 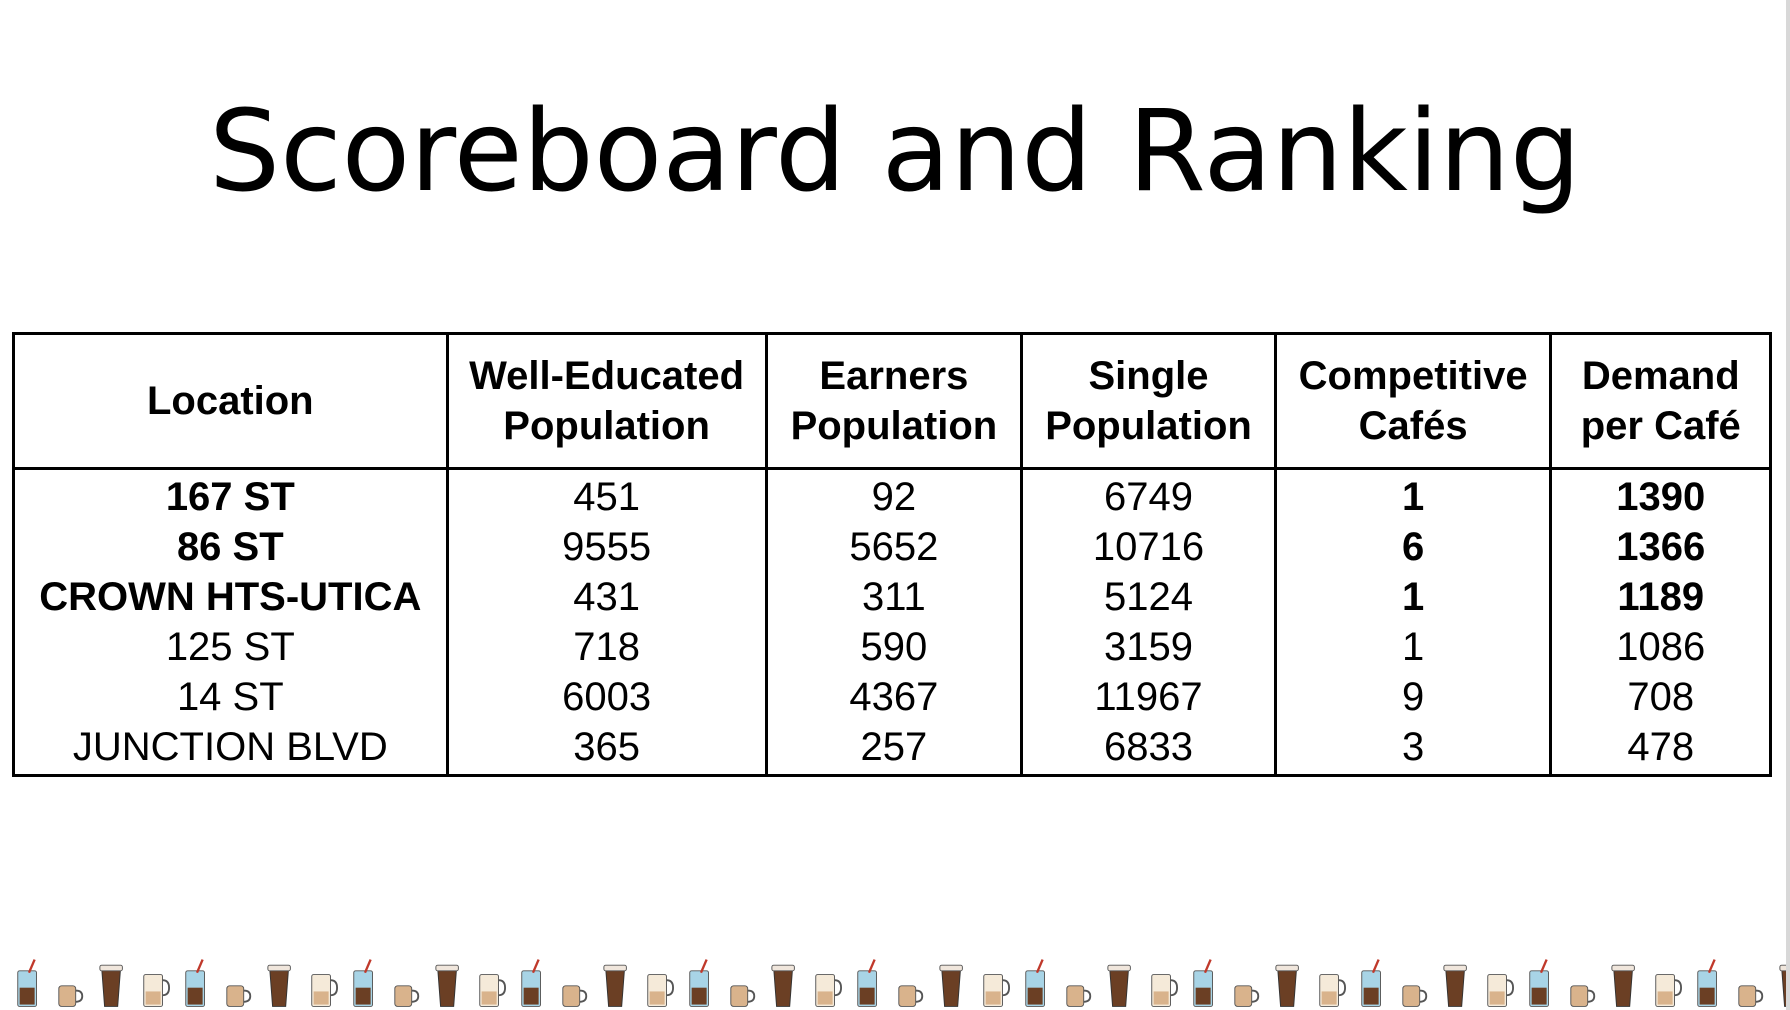 I want to click on cell-earners: 257, so click(x=894, y=749).